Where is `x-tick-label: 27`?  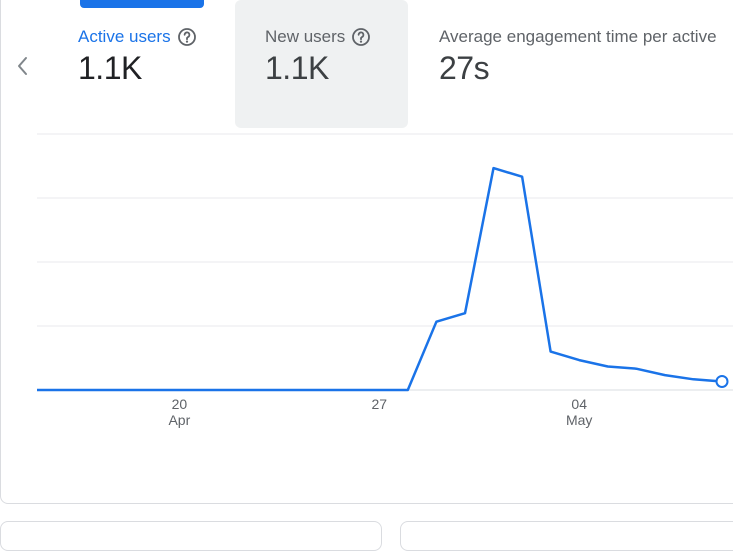 x-tick-label: 27 is located at coordinates (379, 404).